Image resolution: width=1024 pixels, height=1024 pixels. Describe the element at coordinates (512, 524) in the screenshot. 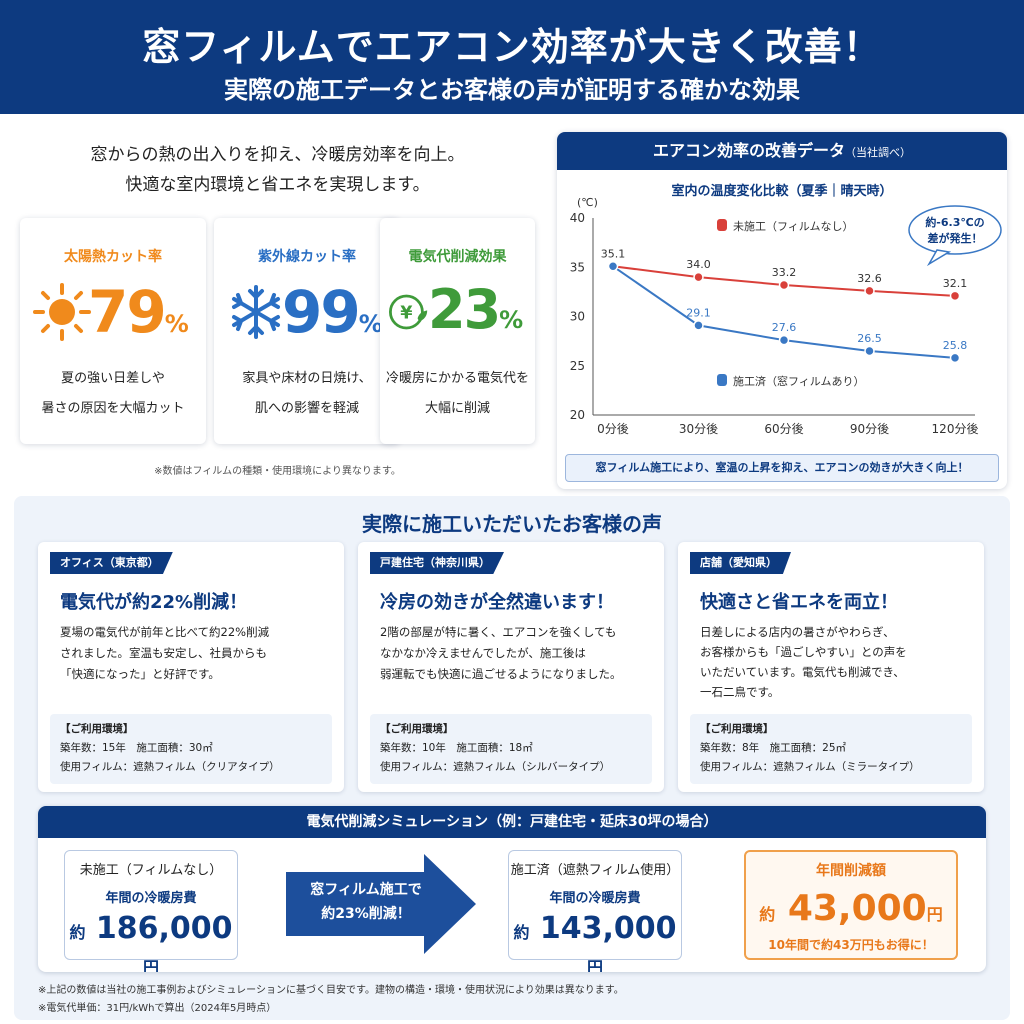

I see `voices-title: 実際に施工いただいたお客様の声` at that location.